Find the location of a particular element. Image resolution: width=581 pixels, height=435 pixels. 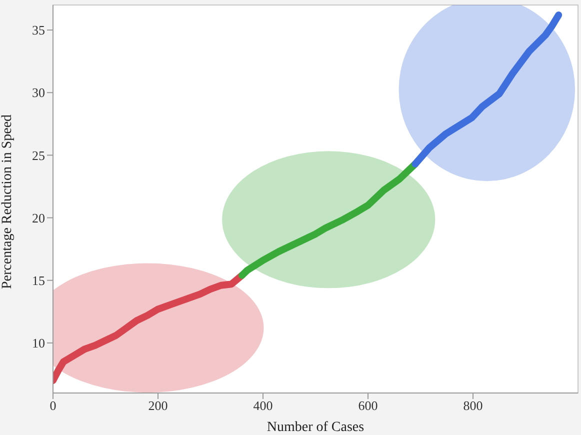

y-tick-label: 30 is located at coordinates (38, 92).